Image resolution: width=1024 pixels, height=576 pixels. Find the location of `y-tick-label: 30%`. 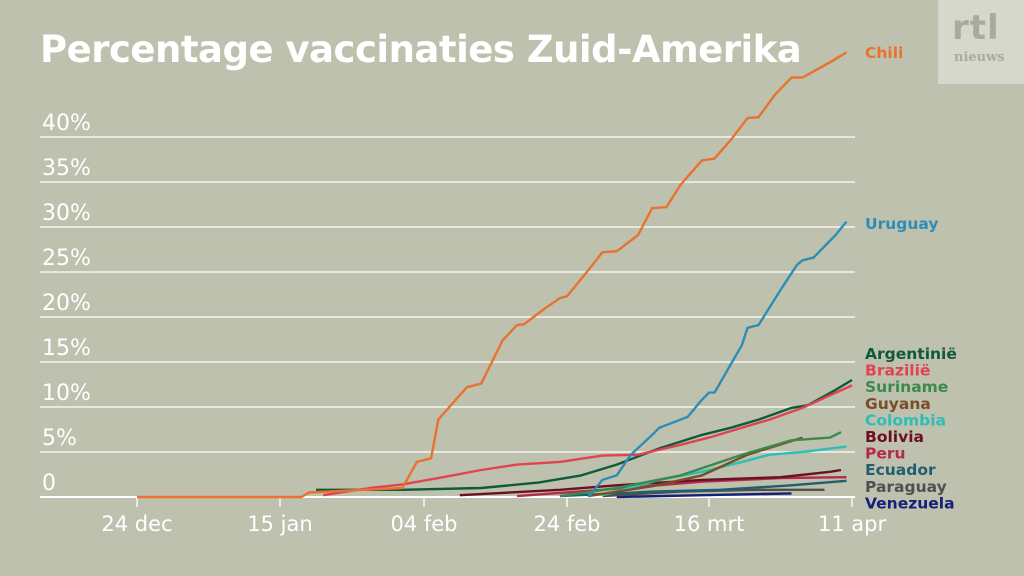

y-tick-label: 30% is located at coordinates (66, 213).